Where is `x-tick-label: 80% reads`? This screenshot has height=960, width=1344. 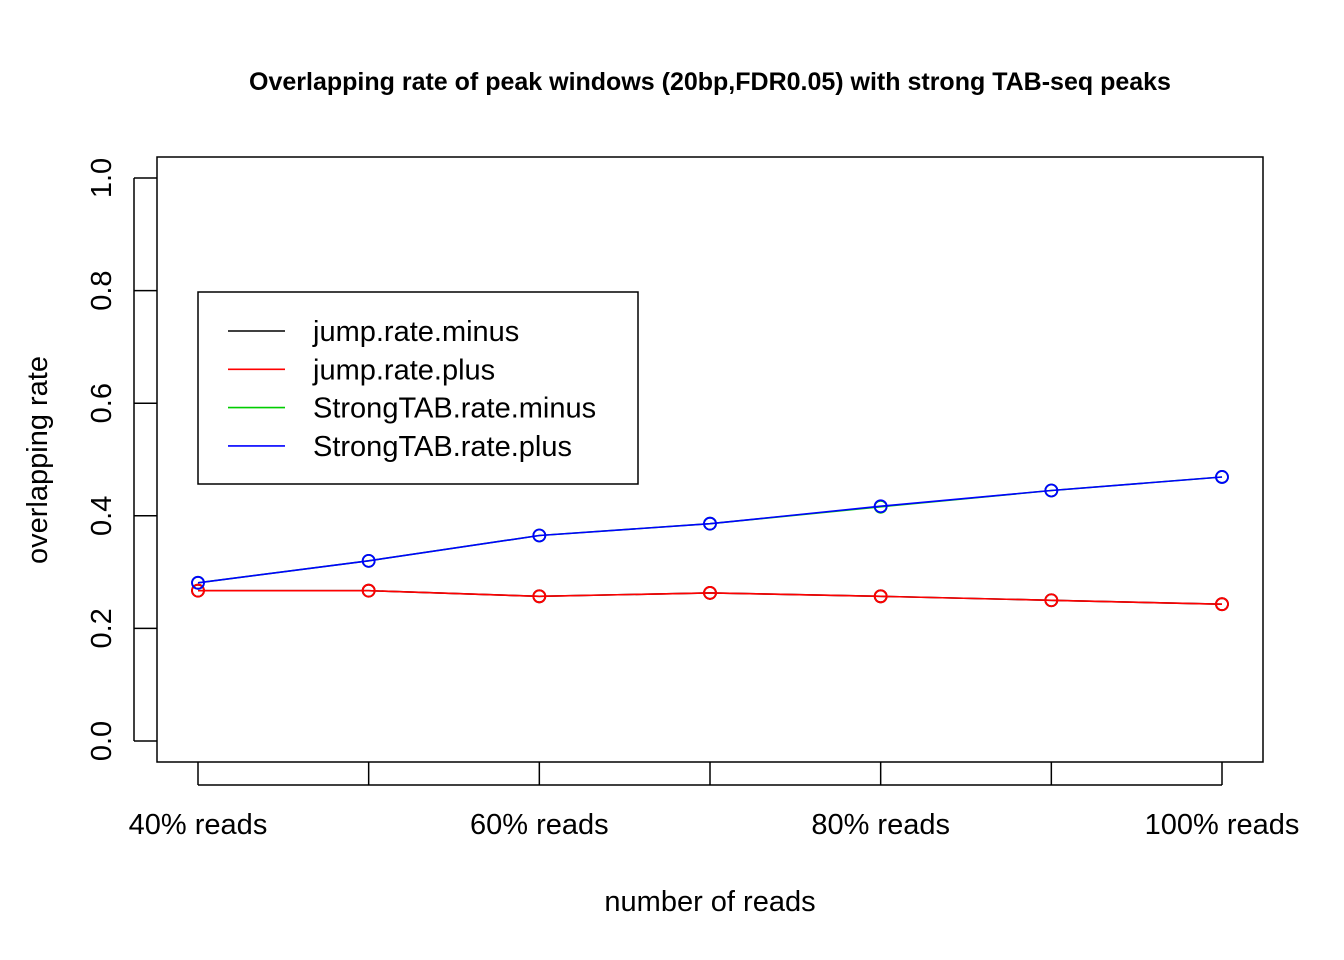
x-tick-label: 80% reads is located at coordinates (880, 825).